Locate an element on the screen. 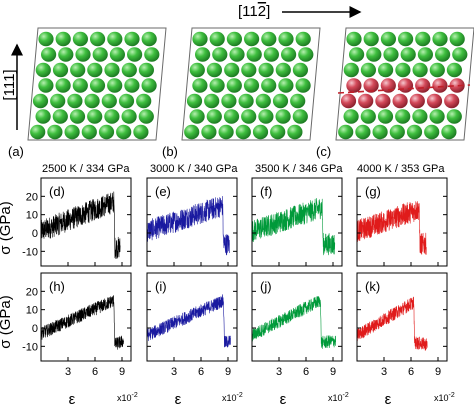  atom-panel-label-2: (b) is located at coordinates (170, 151).